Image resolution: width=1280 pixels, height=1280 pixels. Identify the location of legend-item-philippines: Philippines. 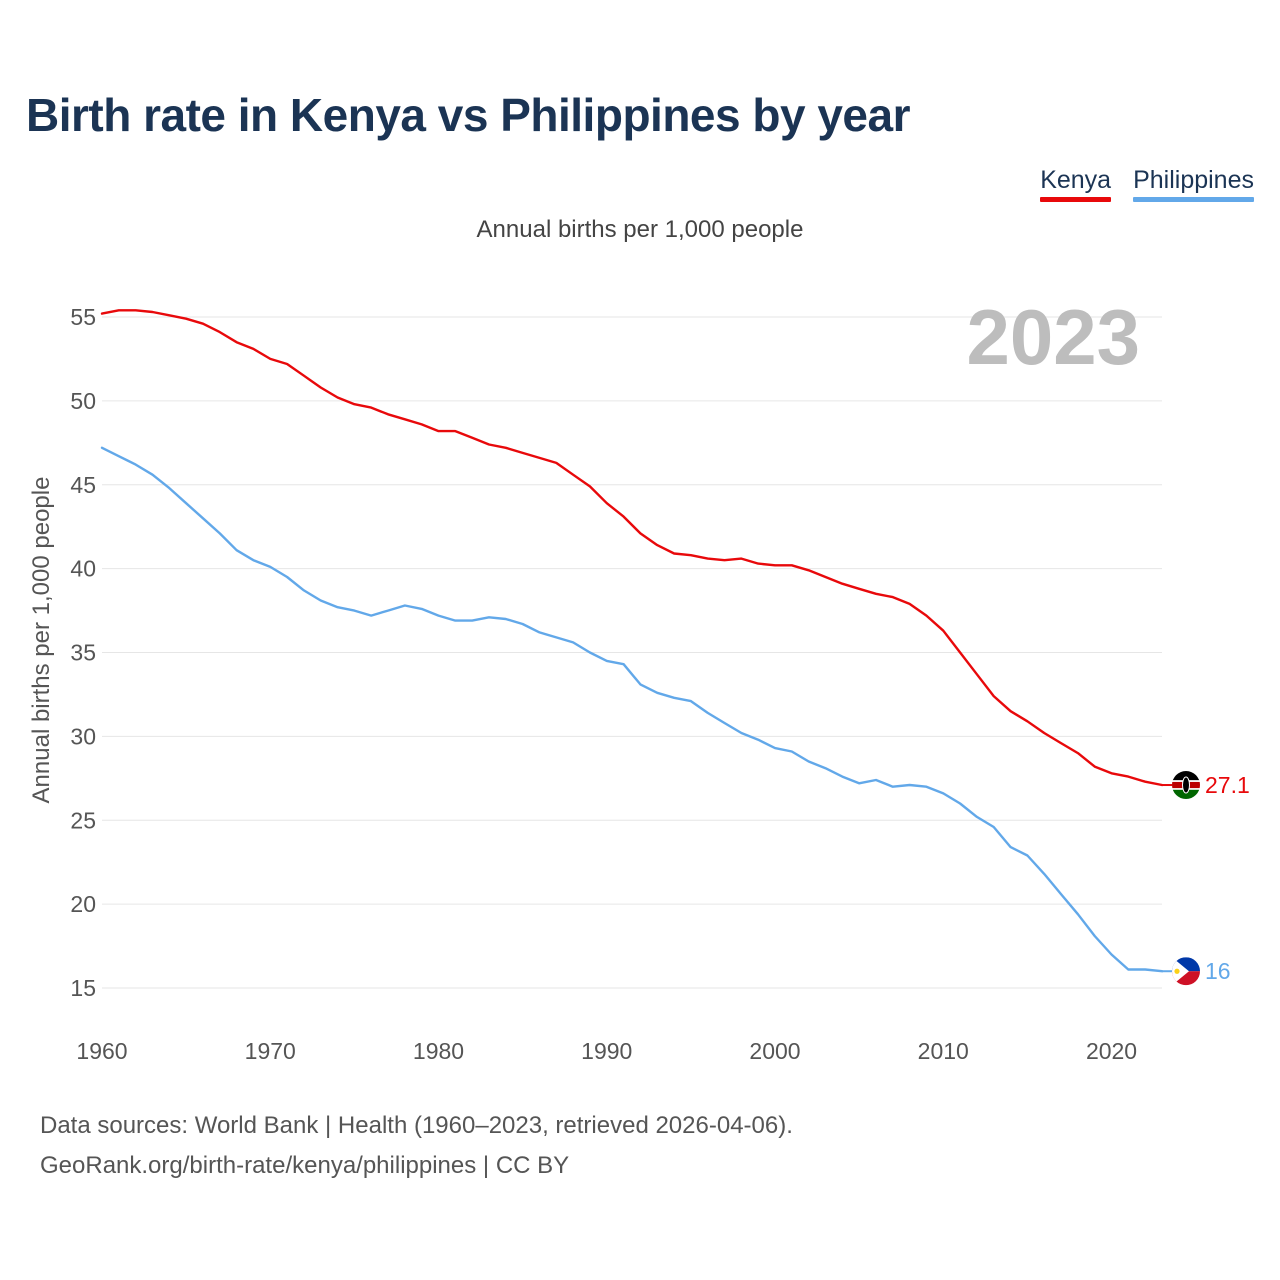
(1193, 185).